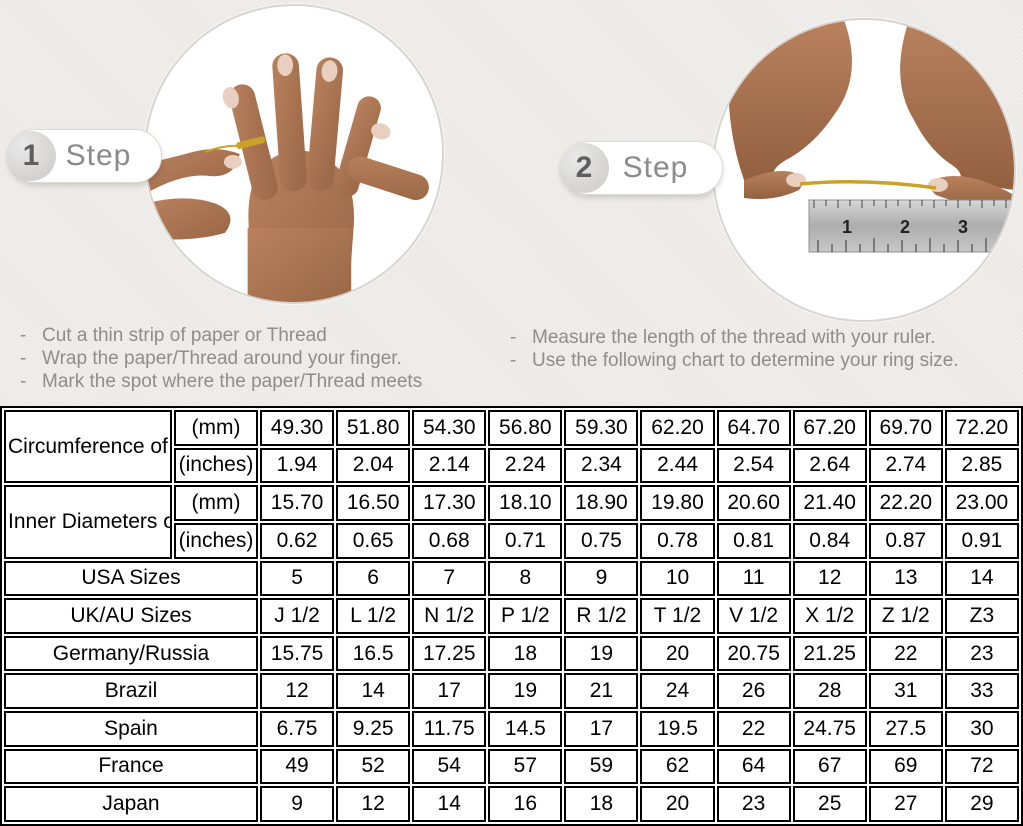  What do you see at coordinates (297, 578) in the screenshot?
I see `size-value: 5` at bounding box center [297, 578].